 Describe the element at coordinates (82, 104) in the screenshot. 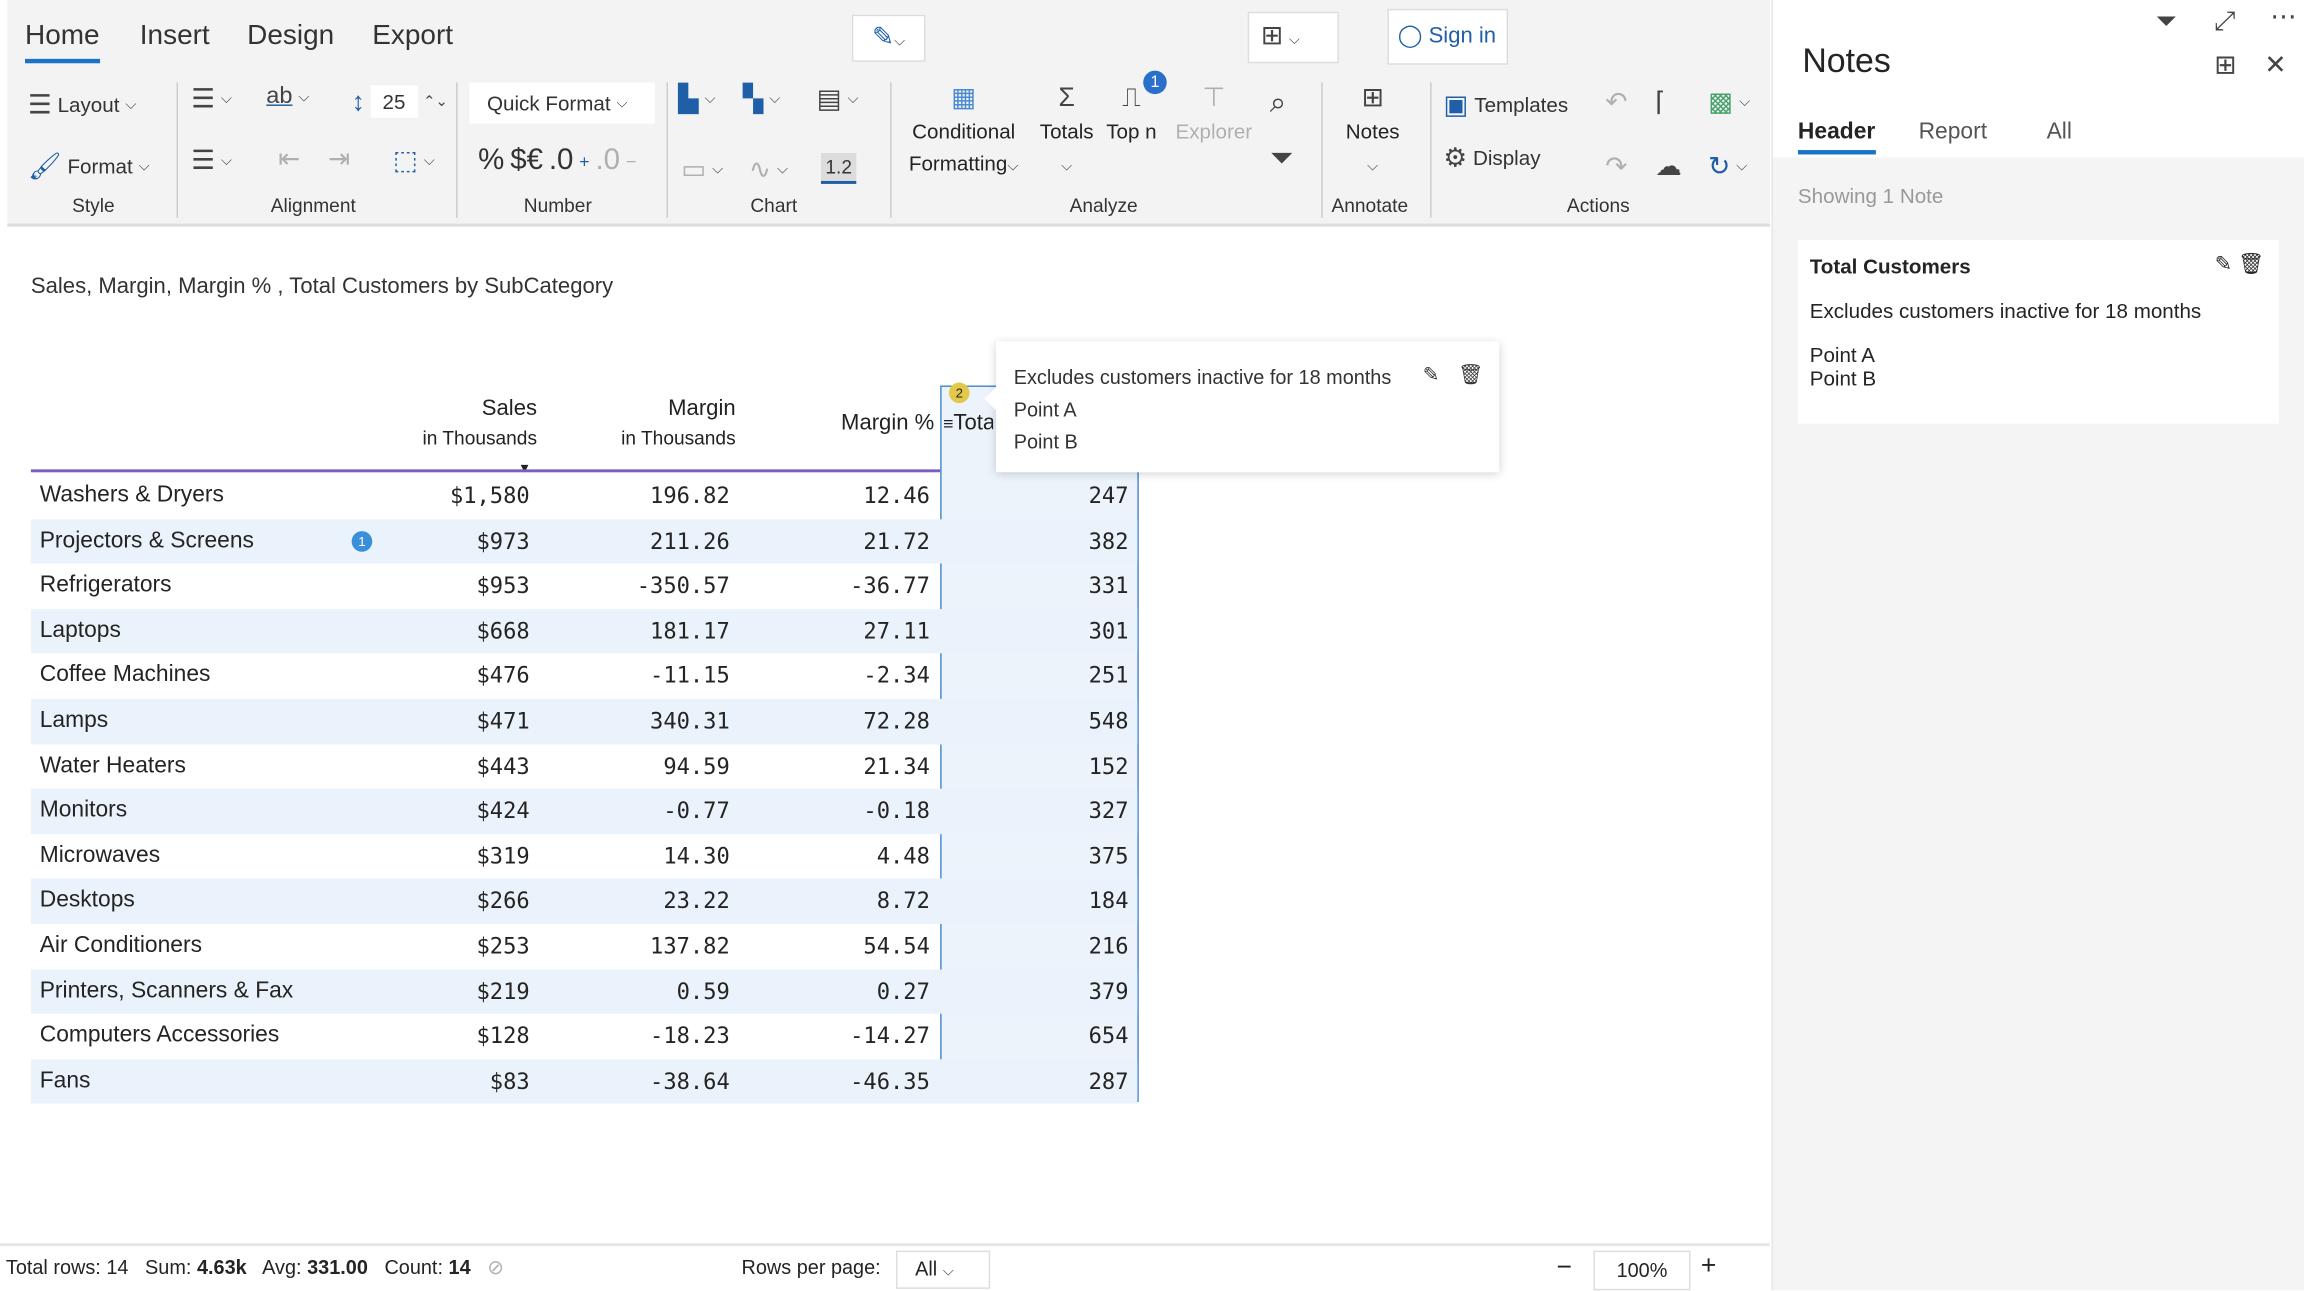

I see `layout-button: ☰ Layout ⌵` at that location.